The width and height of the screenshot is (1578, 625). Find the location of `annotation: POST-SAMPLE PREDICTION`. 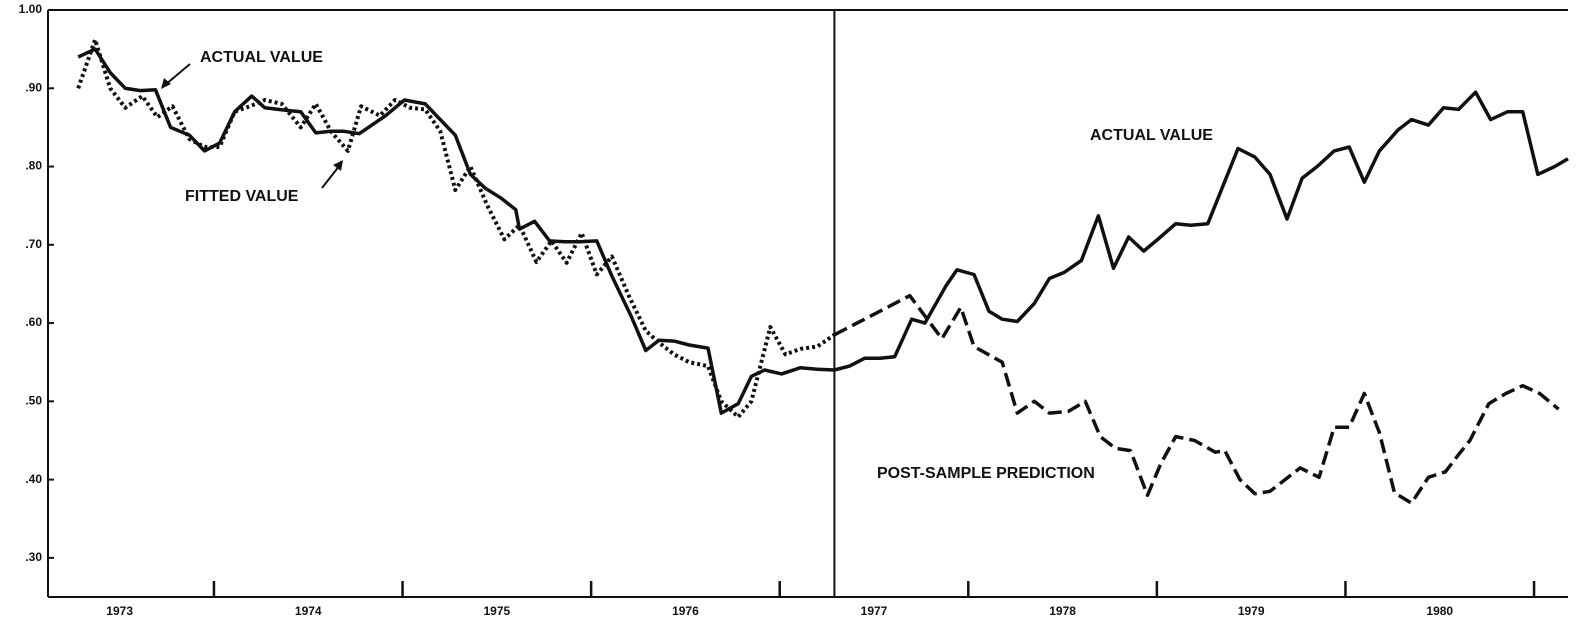

annotation: POST-SAMPLE PREDICTION is located at coordinates (986, 473).